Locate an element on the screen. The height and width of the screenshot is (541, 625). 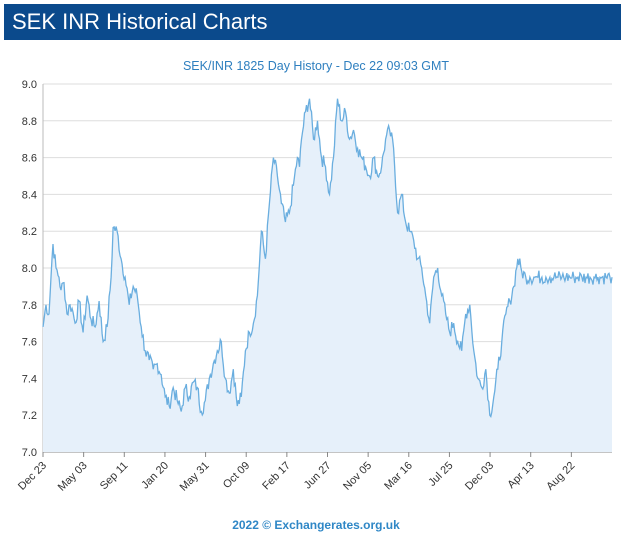
y-tick-label: 8.0 is located at coordinates (29, 269).